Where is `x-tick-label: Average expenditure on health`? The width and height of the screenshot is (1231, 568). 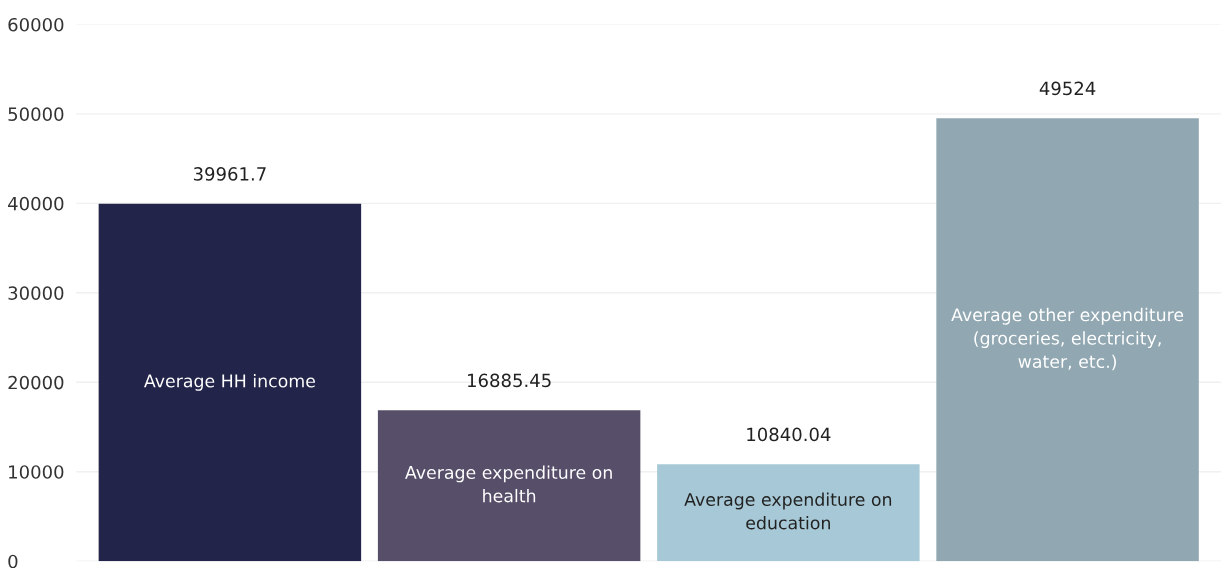 x-tick-label: Average expenditure on health is located at coordinates (508, 484).